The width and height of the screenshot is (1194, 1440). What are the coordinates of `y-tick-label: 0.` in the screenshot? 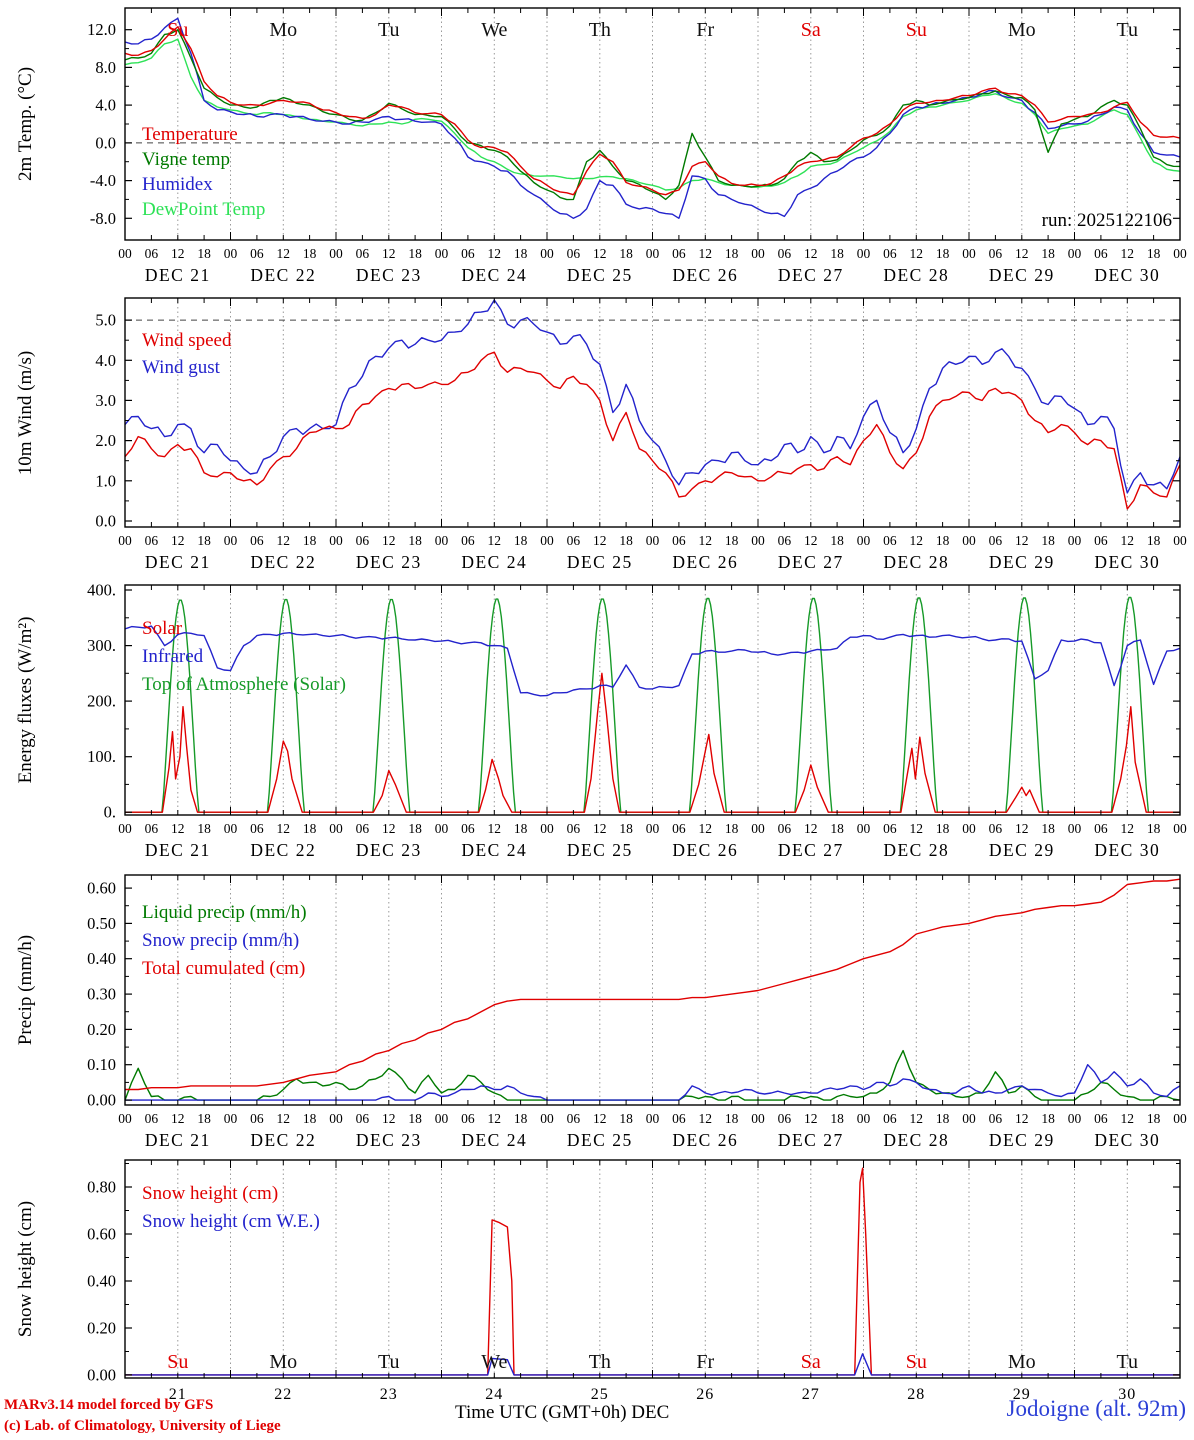 It's located at (110, 812).